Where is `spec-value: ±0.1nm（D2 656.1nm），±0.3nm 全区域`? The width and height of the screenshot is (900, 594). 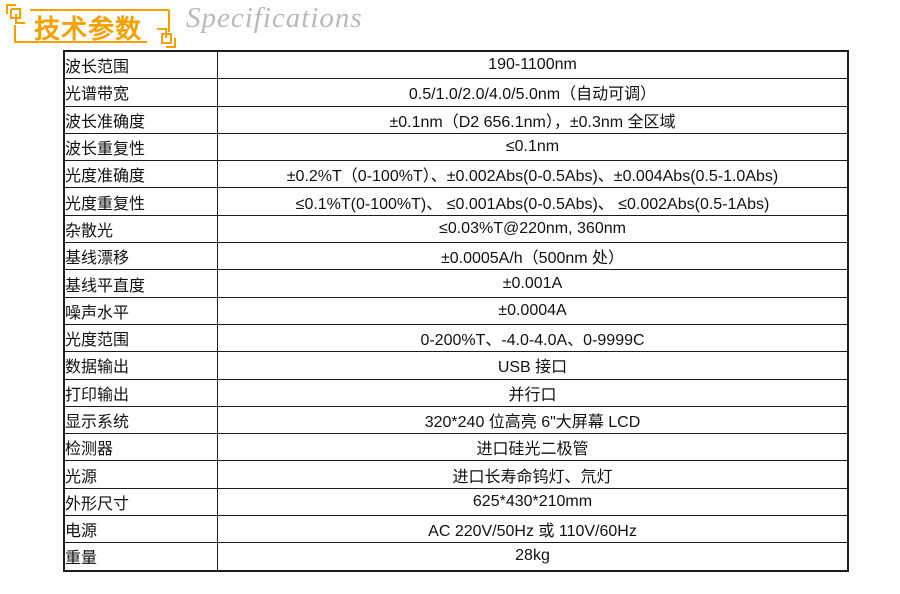 spec-value: ±0.1nm（D2 656.1nm），±0.3nm 全区域 is located at coordinates (533, 119).